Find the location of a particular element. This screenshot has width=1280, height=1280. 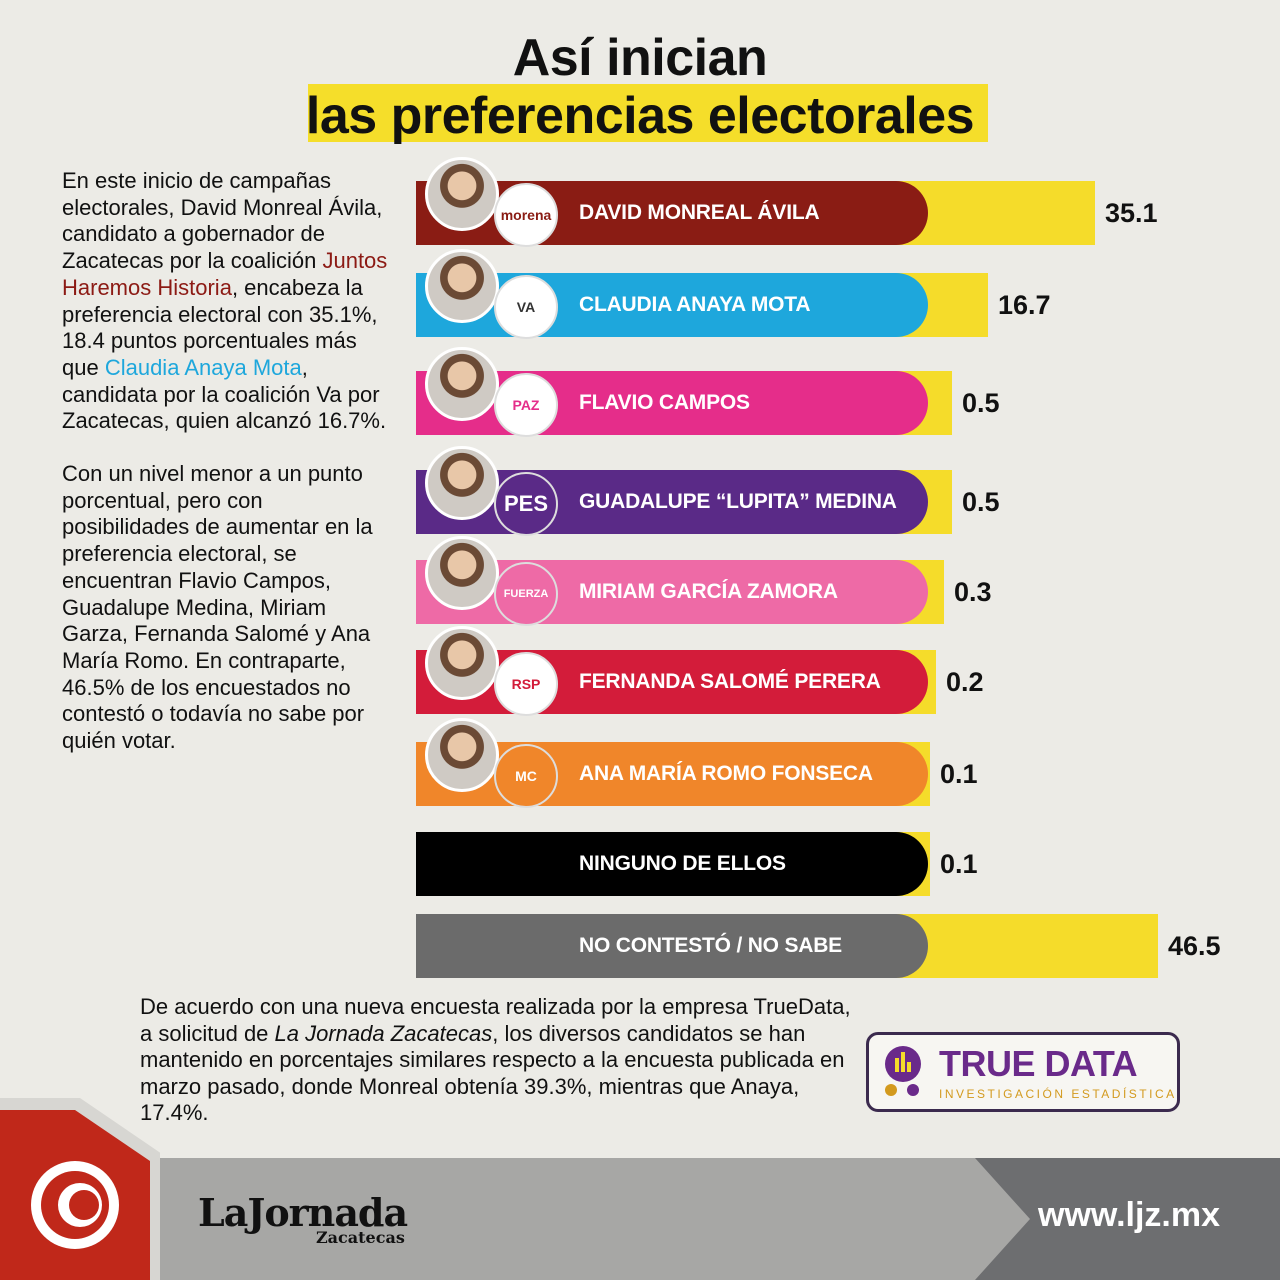

party-logo-mark: VA is located at coordinates (526, 307).